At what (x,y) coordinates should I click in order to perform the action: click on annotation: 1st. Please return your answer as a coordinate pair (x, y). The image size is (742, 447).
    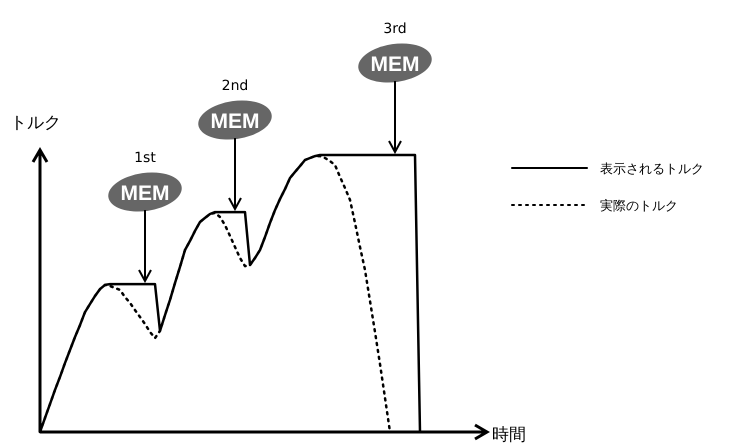
    Looking at the image, I should click on (145, 158).